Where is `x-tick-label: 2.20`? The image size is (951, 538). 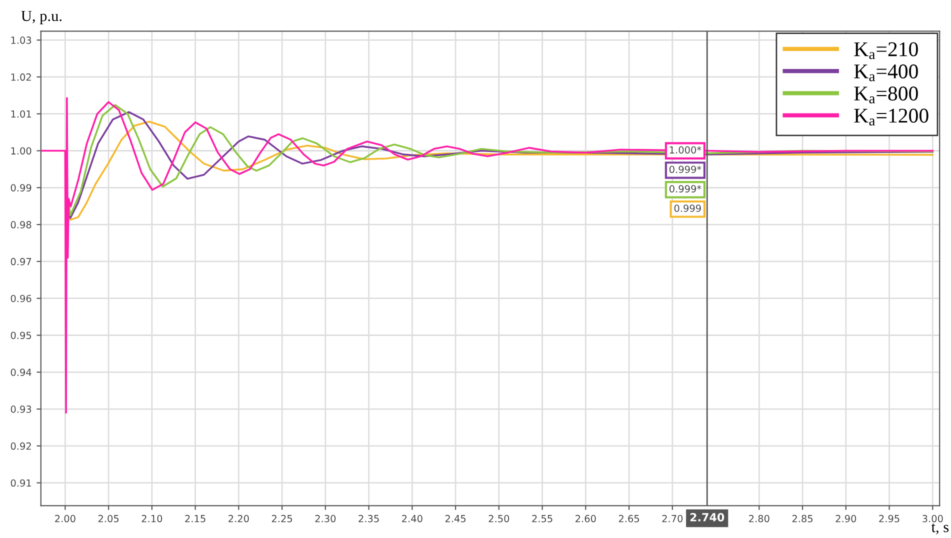 x-tick-label: 2.20 is located at coordinates (238, 518).